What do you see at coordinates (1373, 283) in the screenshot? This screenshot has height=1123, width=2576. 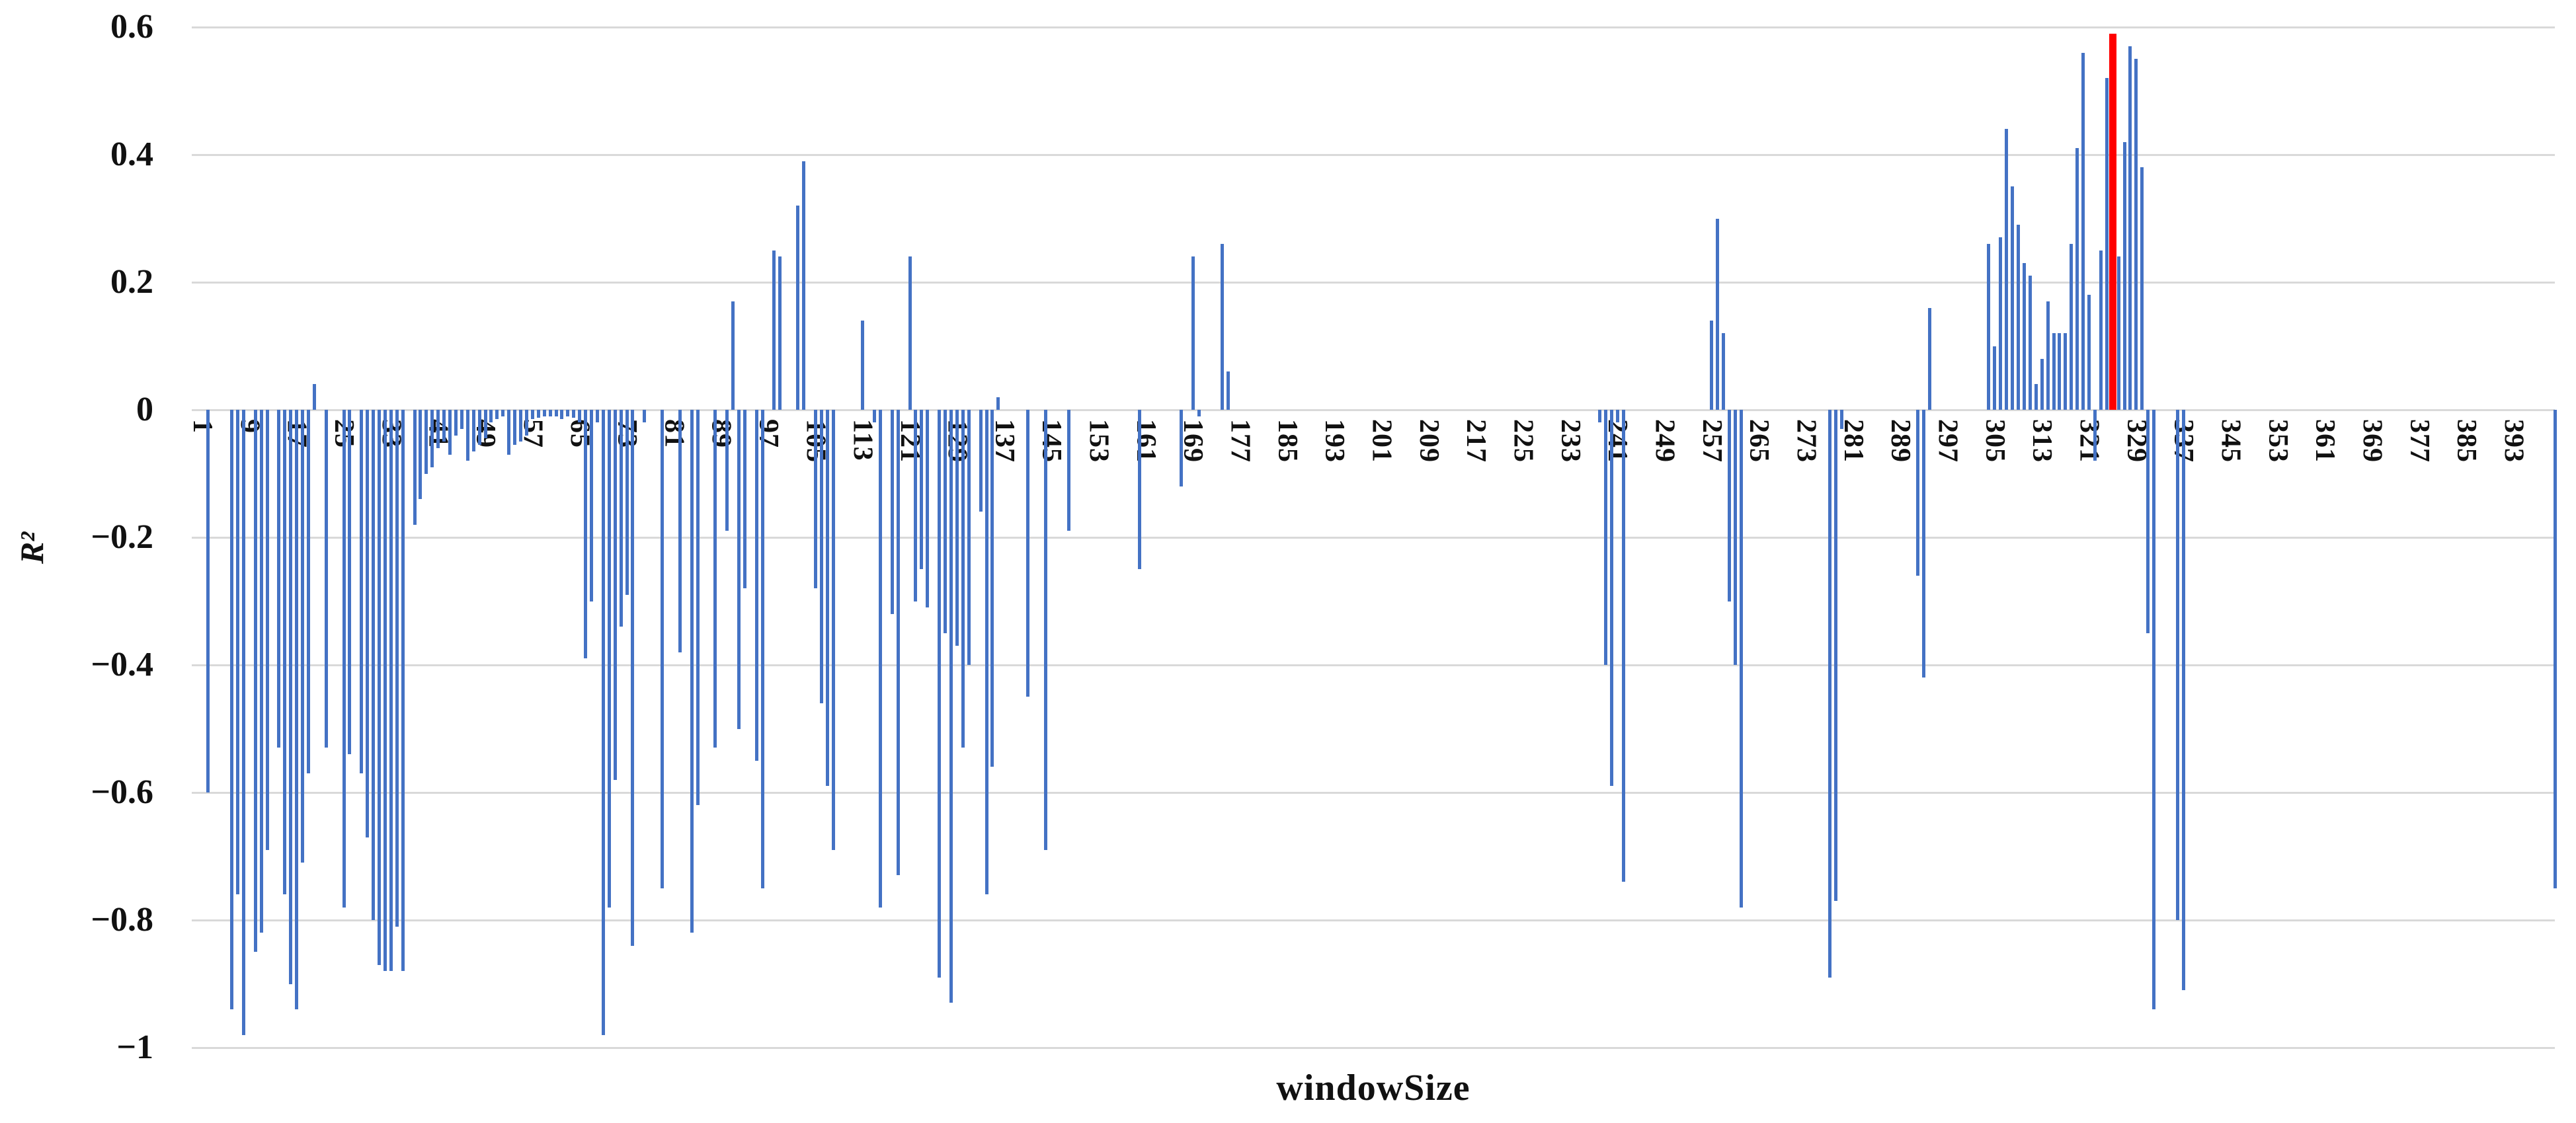 I see `gridline-y-0.2` at bounding box center [1373, 283].